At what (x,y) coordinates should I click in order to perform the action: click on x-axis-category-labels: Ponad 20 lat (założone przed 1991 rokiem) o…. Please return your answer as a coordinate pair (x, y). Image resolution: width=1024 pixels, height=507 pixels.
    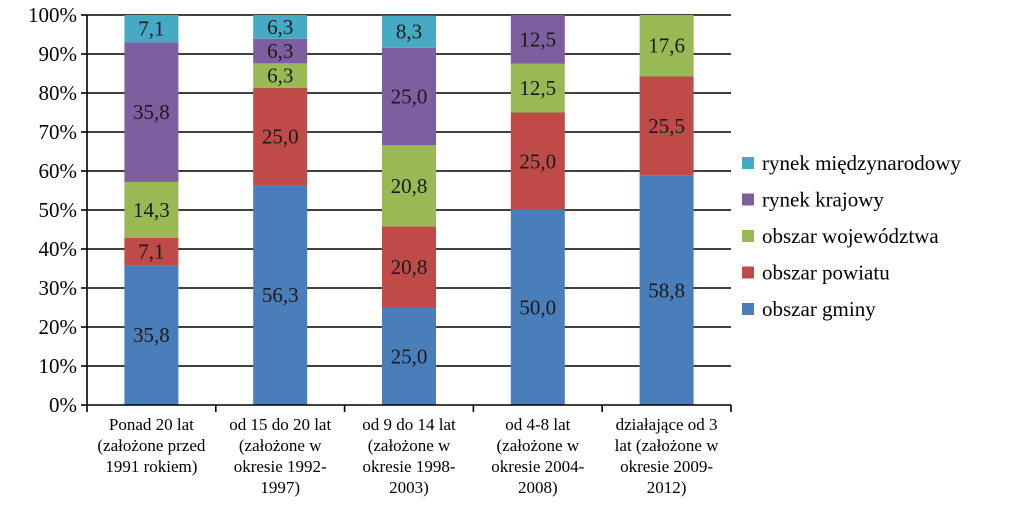
    Looking at the image, I should click on (408, 456).